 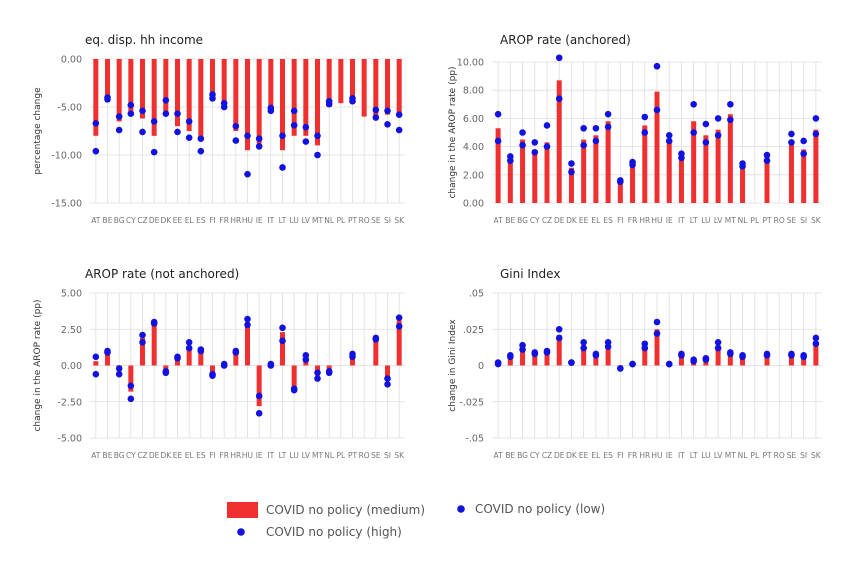 I want to click on y-tick-label: 4.00, so click(x=473, y=147).